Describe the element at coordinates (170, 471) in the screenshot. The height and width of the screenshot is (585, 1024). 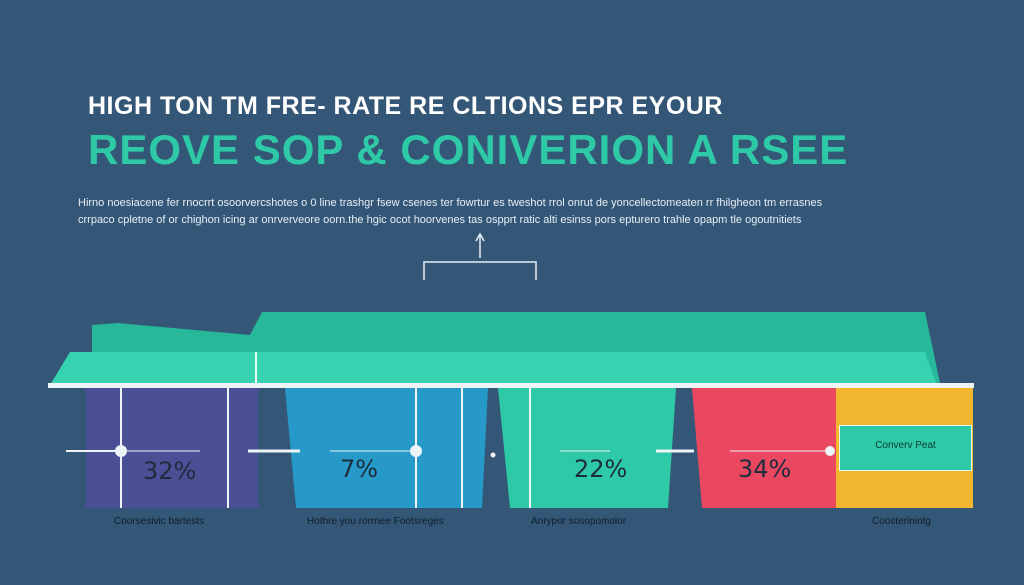
I see `bar-value-1: 32%` at that location.